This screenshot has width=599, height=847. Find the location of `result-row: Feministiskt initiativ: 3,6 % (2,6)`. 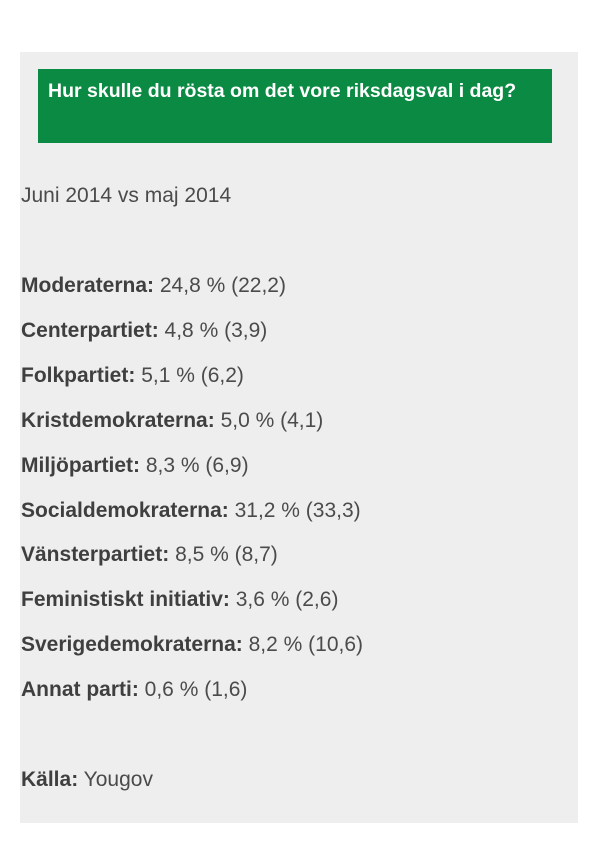

result-row: Feministiskt initiativ: 3,6 % (2,6) is located at coordinates (179, 600).